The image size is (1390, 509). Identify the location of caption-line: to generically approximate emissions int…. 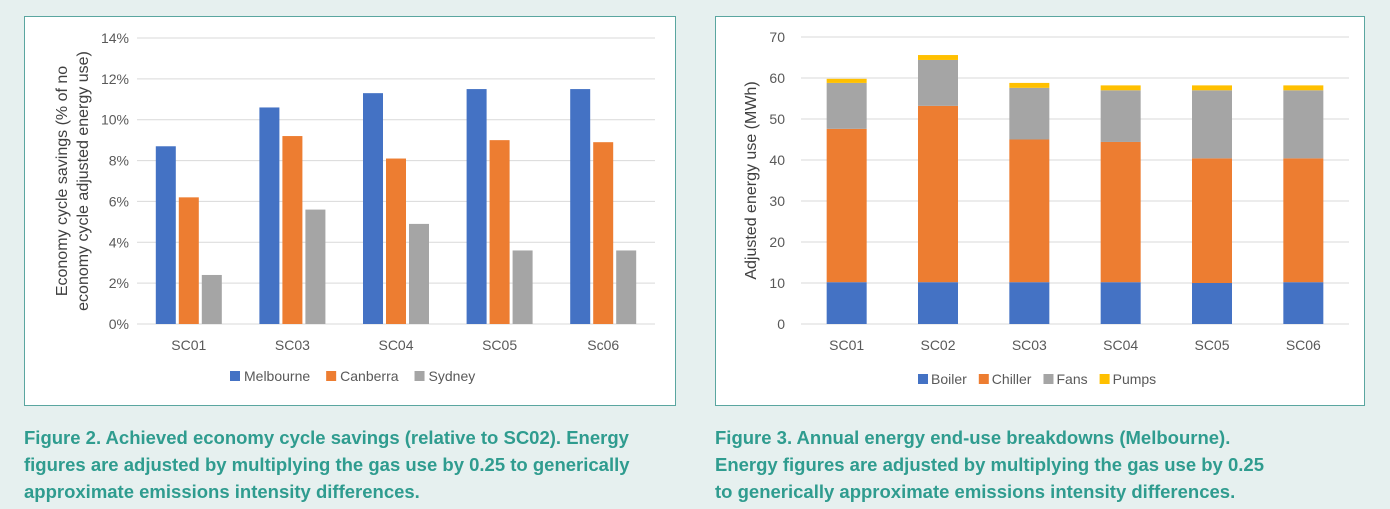
(975, 491).